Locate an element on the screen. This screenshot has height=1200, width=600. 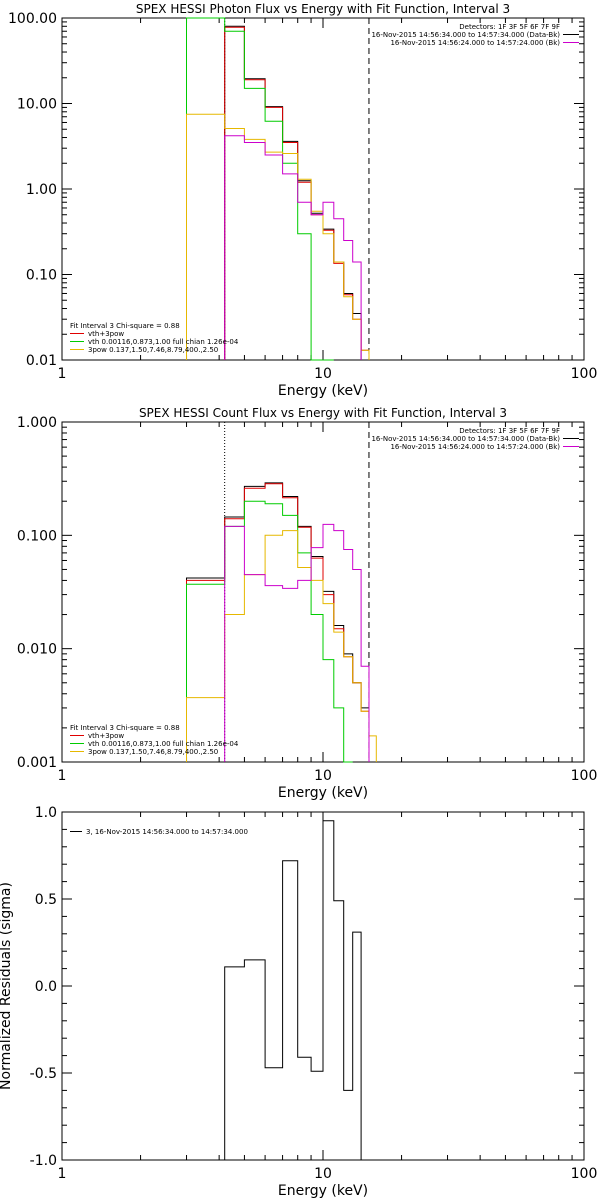
y-tick-label: 0.10 is located at coordinates (41, 276).